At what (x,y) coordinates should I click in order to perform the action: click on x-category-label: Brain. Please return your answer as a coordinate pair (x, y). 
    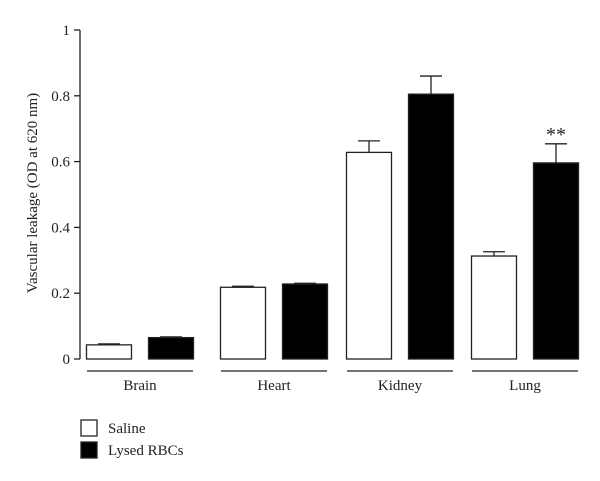
    Looking at the image, I should click on (140, 386).